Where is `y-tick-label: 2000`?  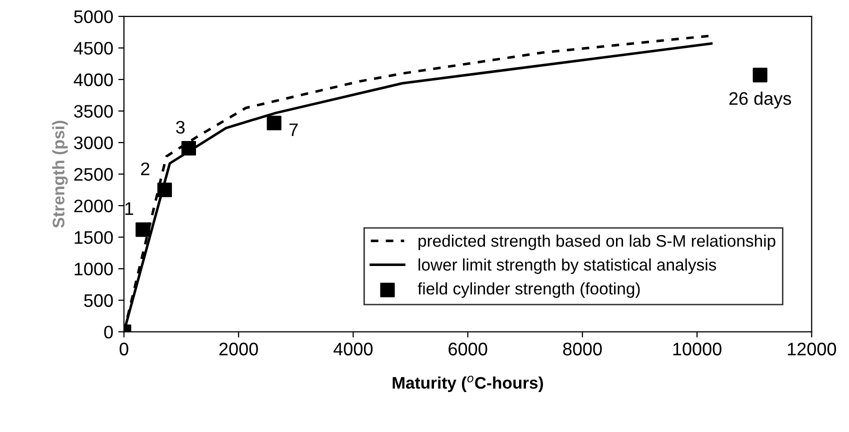 y-tick-label: 2000 is located at coordinates (93, 206).